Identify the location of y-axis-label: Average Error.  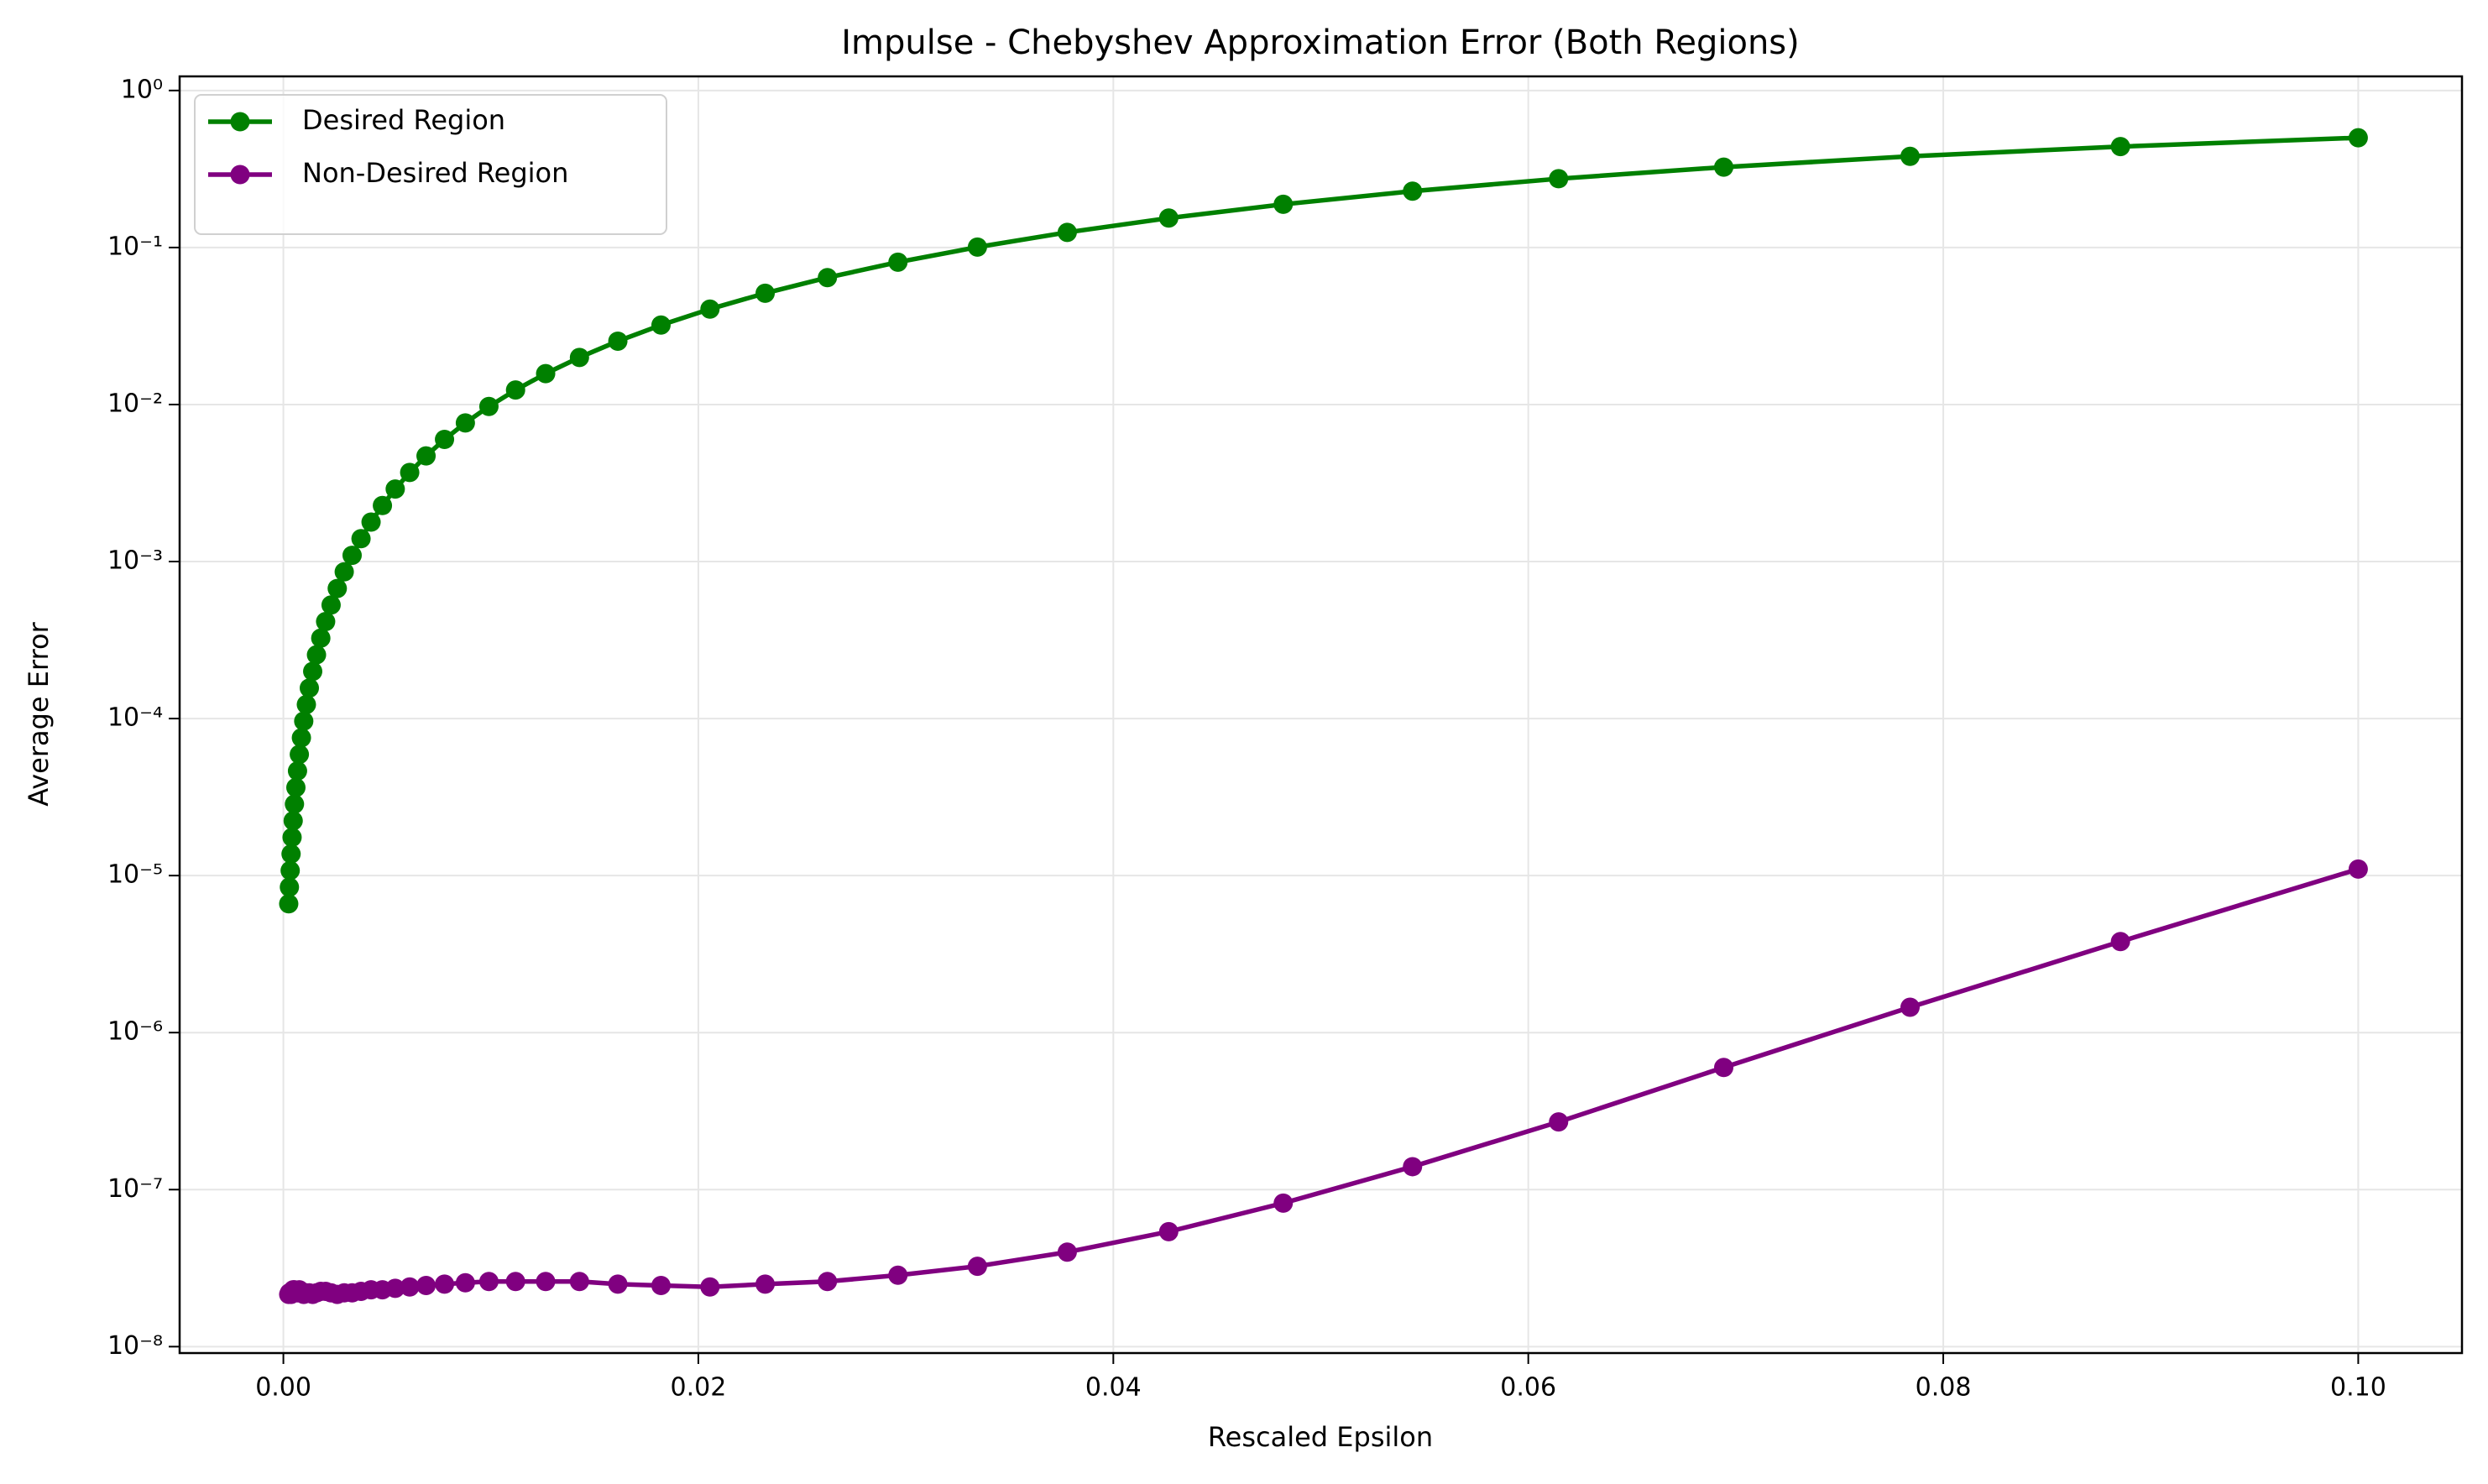
(39, 713).